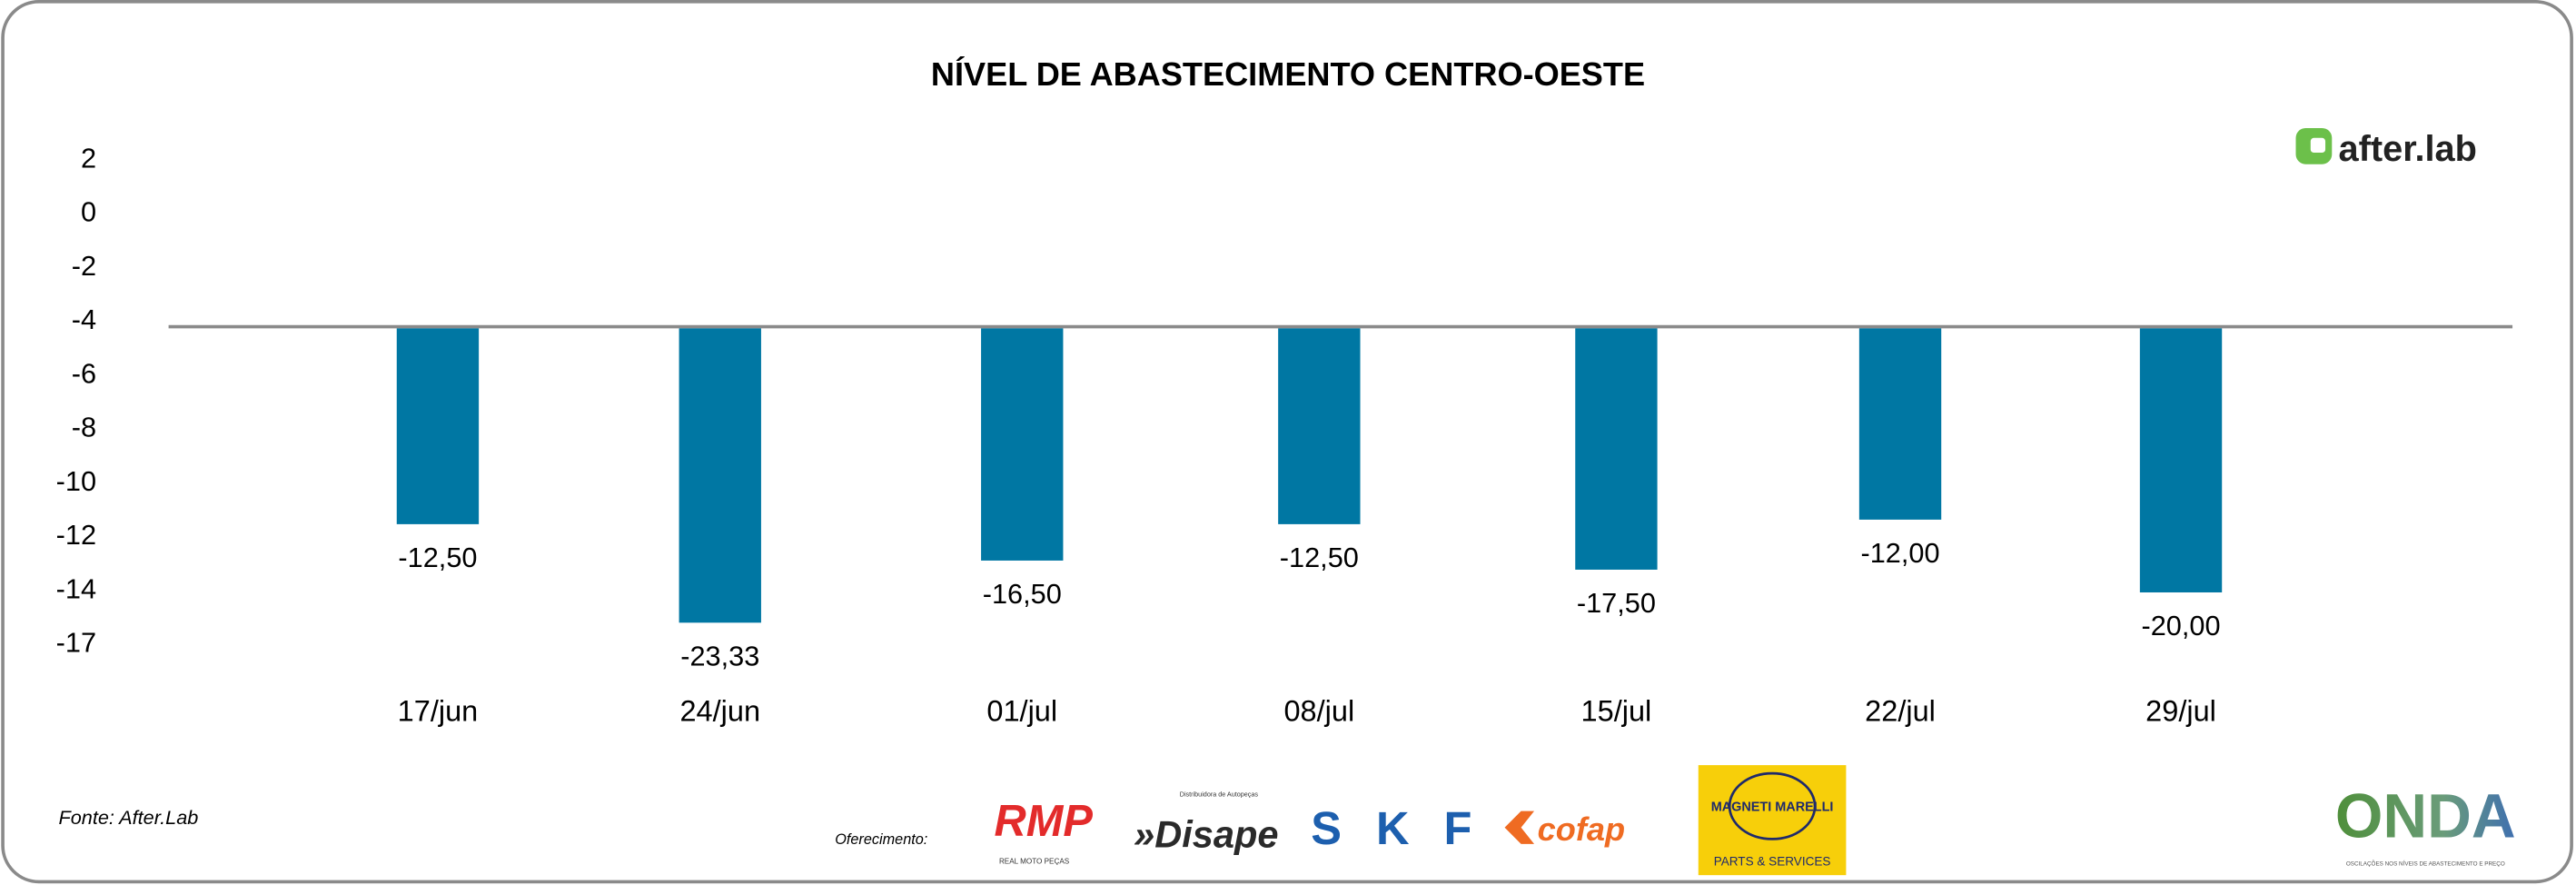 The image size is (2576, 885). What do you see at coordinates (1899, 553) in the screenshot?
I see `data-label: -12,00` at bounding box center [1899, 553].